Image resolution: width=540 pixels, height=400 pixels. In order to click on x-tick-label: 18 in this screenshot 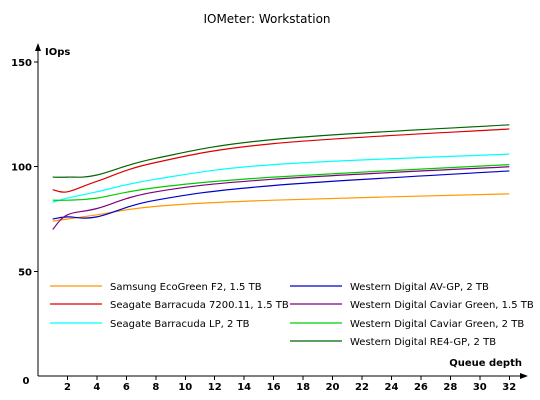, I will do `click(303, 387)`.